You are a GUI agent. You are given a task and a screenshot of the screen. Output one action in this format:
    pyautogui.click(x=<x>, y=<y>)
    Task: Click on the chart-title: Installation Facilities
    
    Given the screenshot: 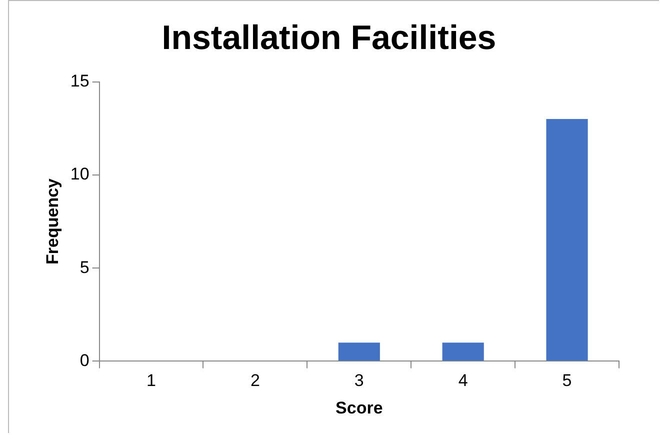 What is the action you would take?
    pyautogui.click(x=329, y=37)
    